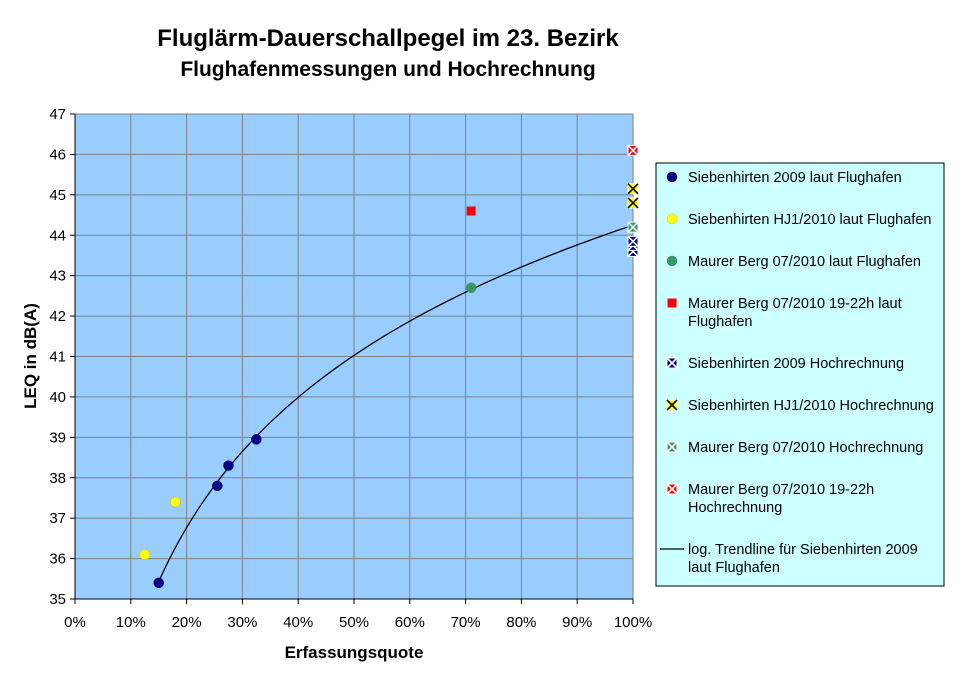  I want to click on y-tick-label-9: 44, so click(57, 235).